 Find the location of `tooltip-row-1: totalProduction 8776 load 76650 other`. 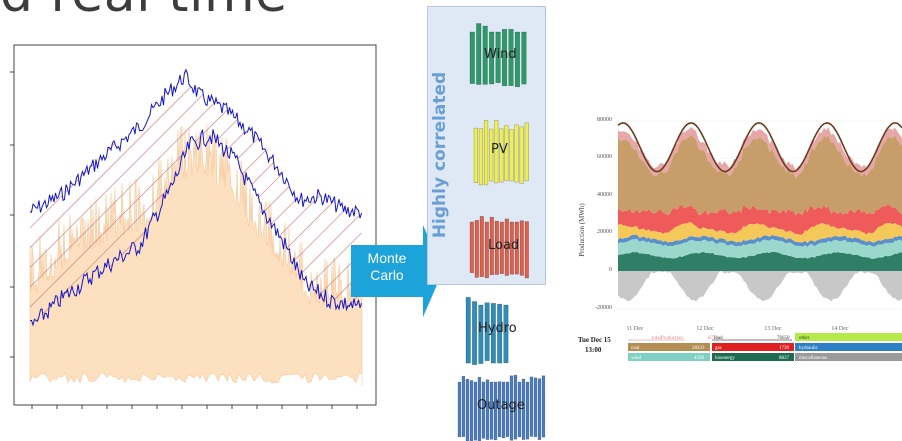

tooltip-row-1: totalProduction 8776 load 76650 other is located at coordinates (765, 337).